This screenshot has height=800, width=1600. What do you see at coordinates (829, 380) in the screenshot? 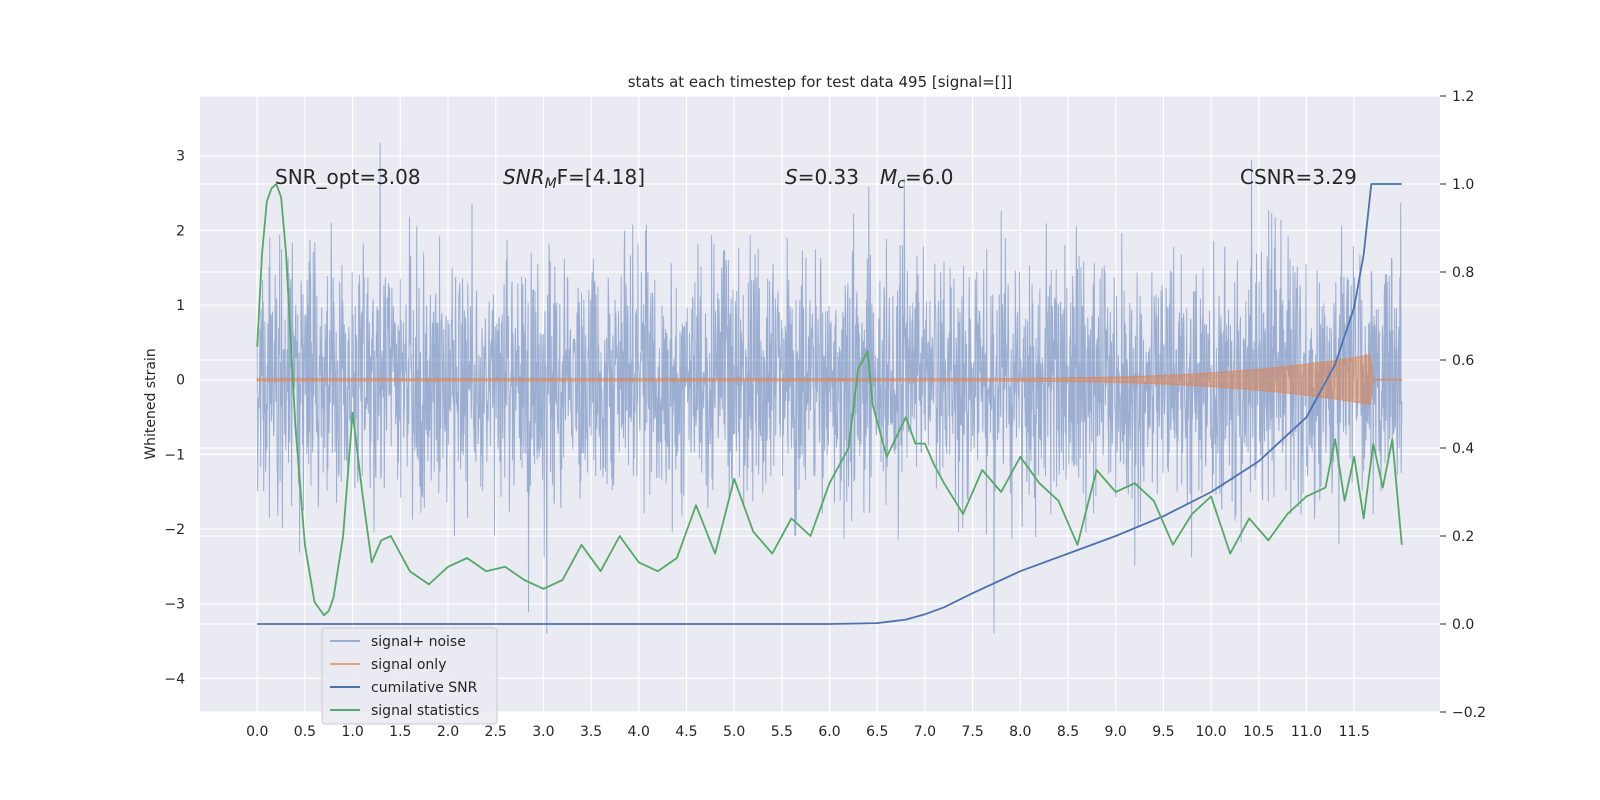
I see `series-signal-only` at bounding box center [829, 380].